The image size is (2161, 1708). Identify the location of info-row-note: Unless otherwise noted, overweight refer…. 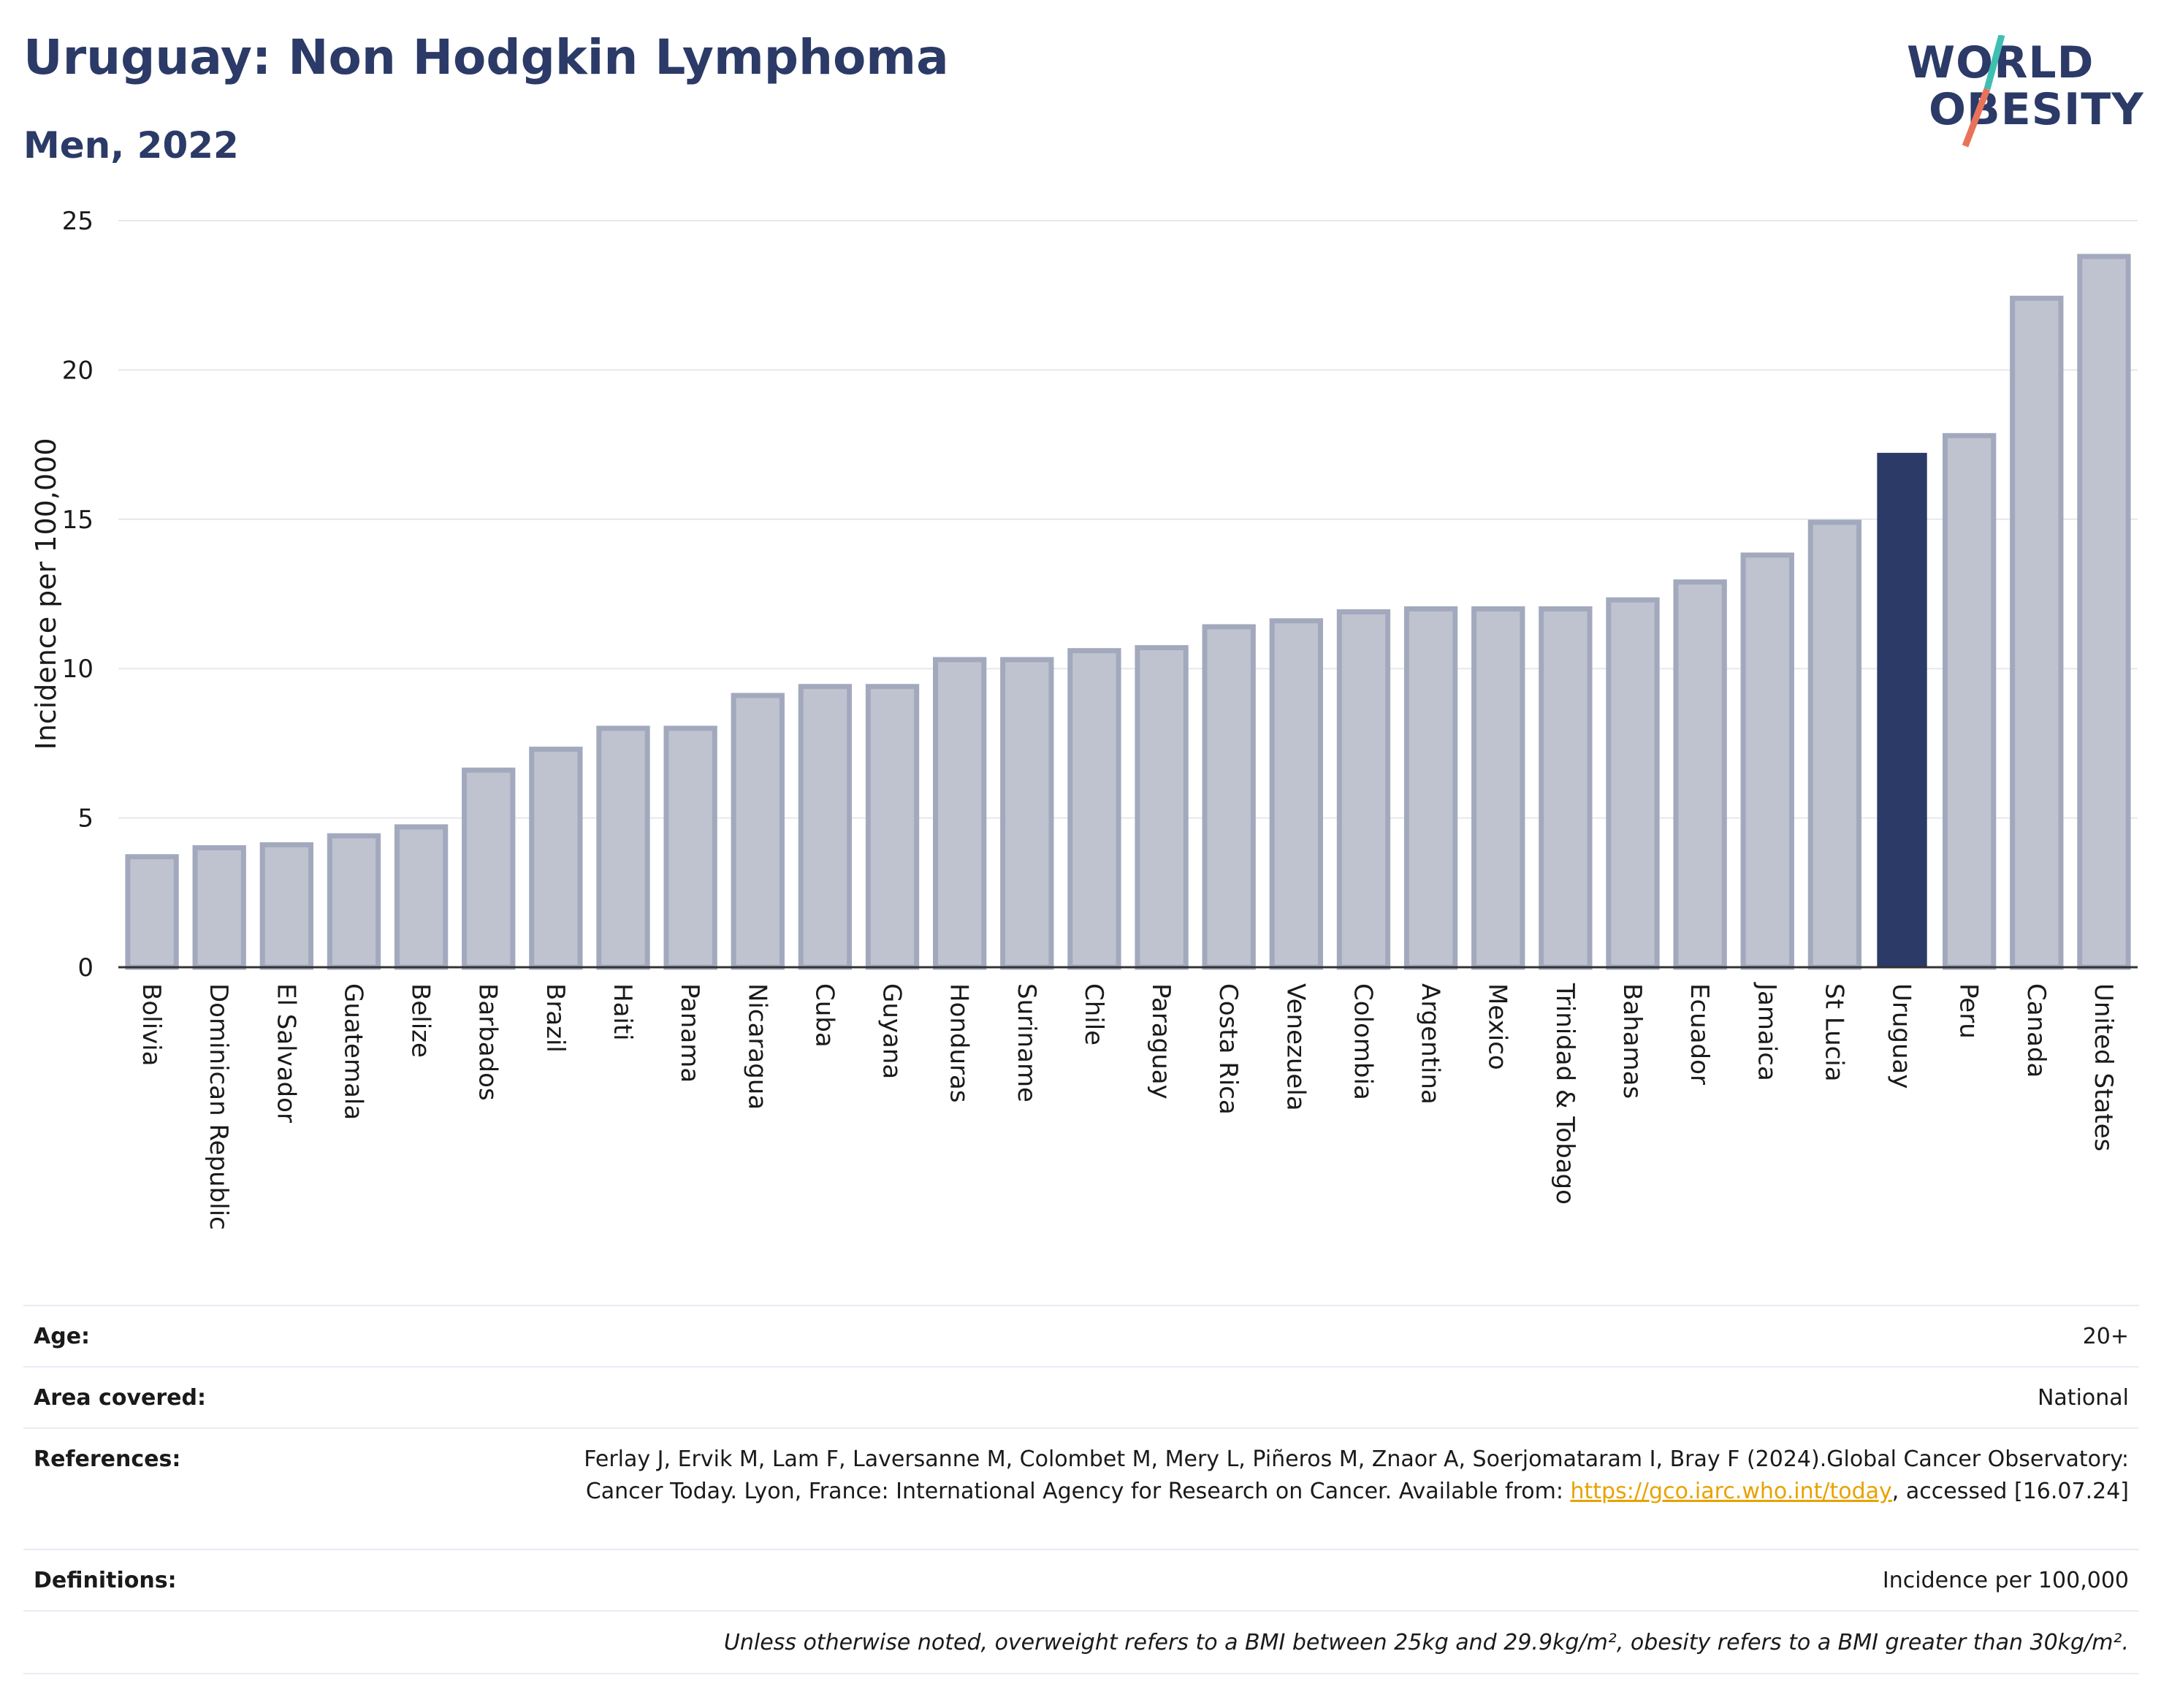
(1081, 1642).